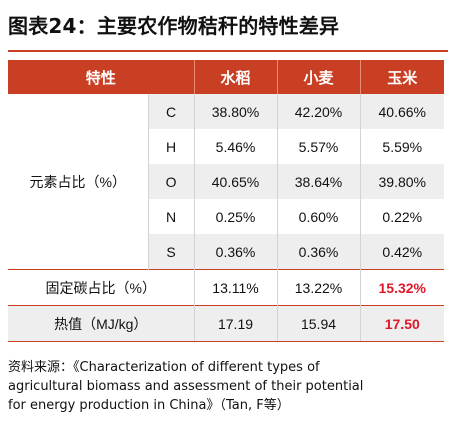 This screenshot has height=426, width=456. What do you see at coordinates (318, 323) in the screenshot?
I see `wheat-value: 15.94` at bounding box center [318, 323].